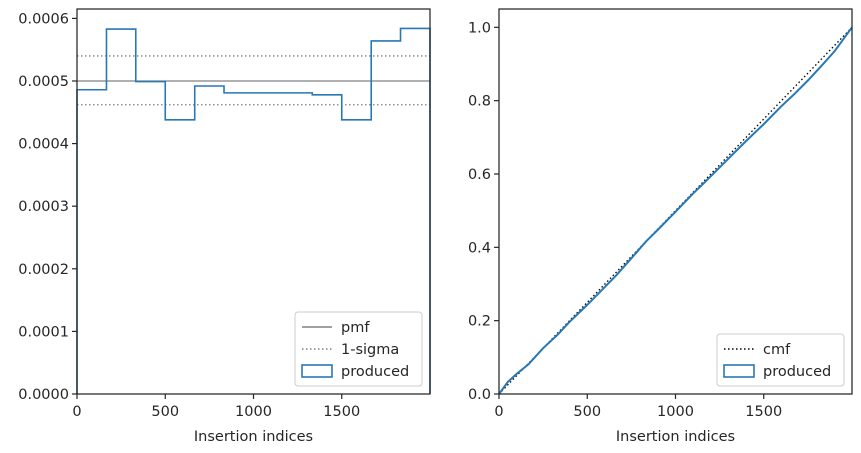  I want to click on y-tick-label: 0.0005, so click(43, 82).